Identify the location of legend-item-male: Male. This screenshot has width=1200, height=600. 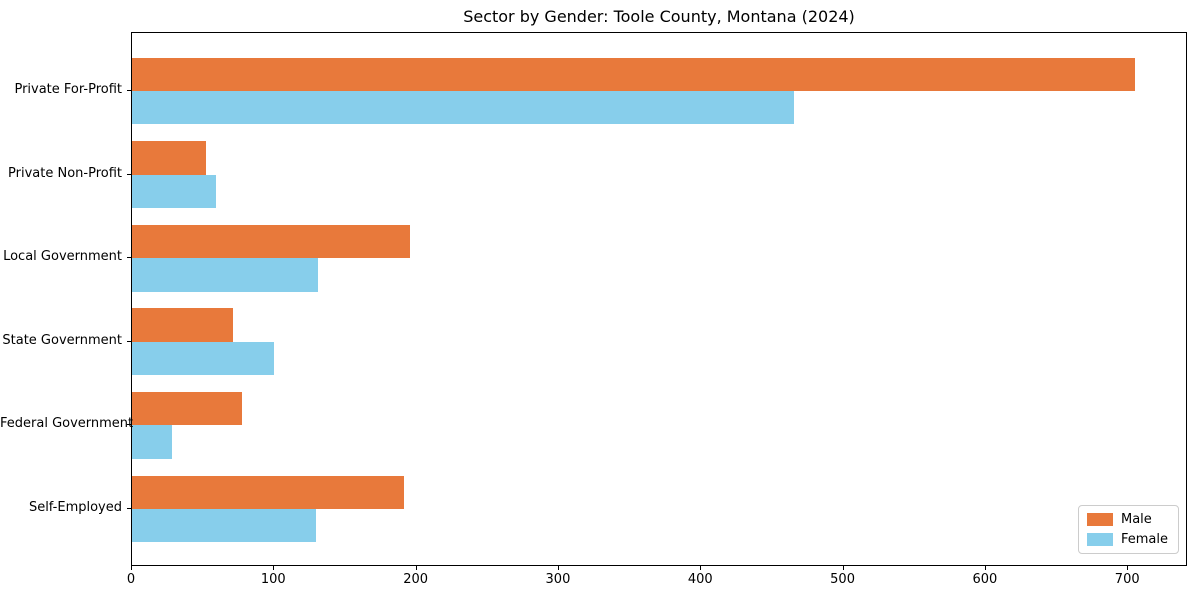
(1127, 519).